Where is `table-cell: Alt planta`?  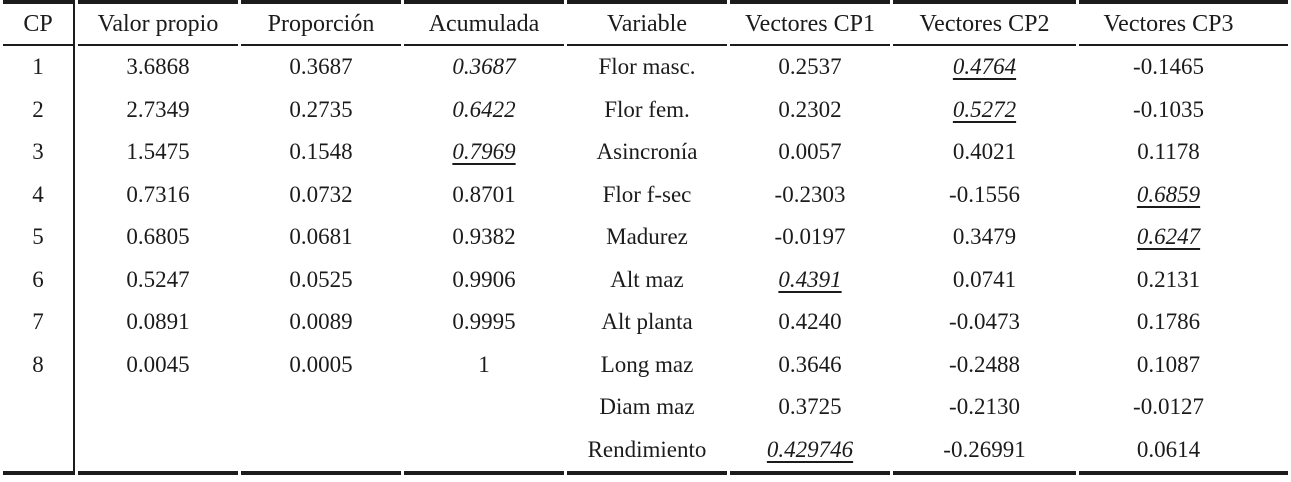 table-cell: Alt planta is located at coordinates (647, 322).